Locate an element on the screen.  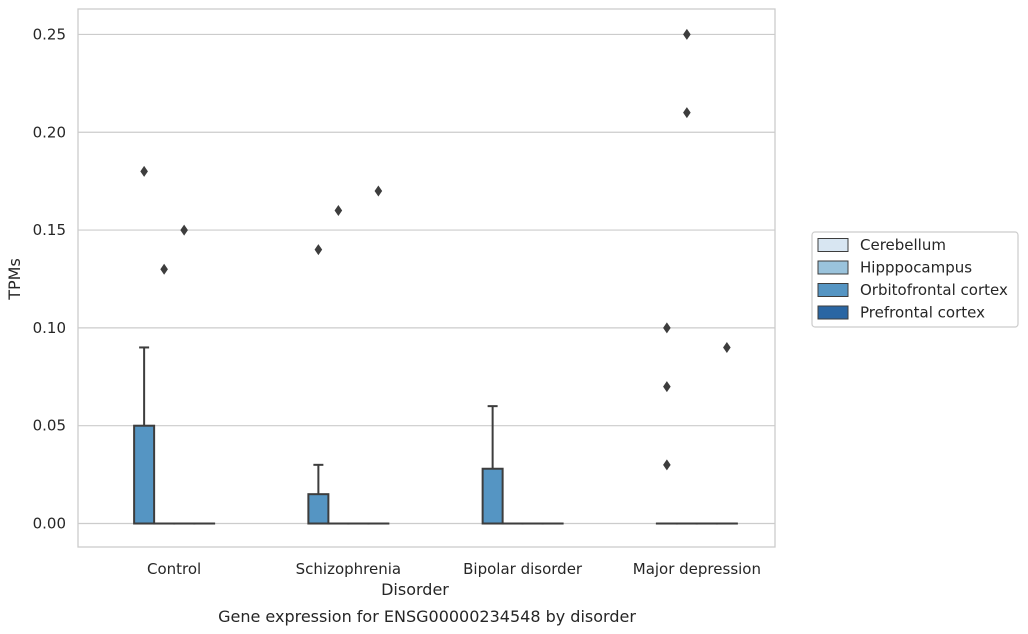
box-orbitofrontal-cortex-control is located at coordinates (144, 435).